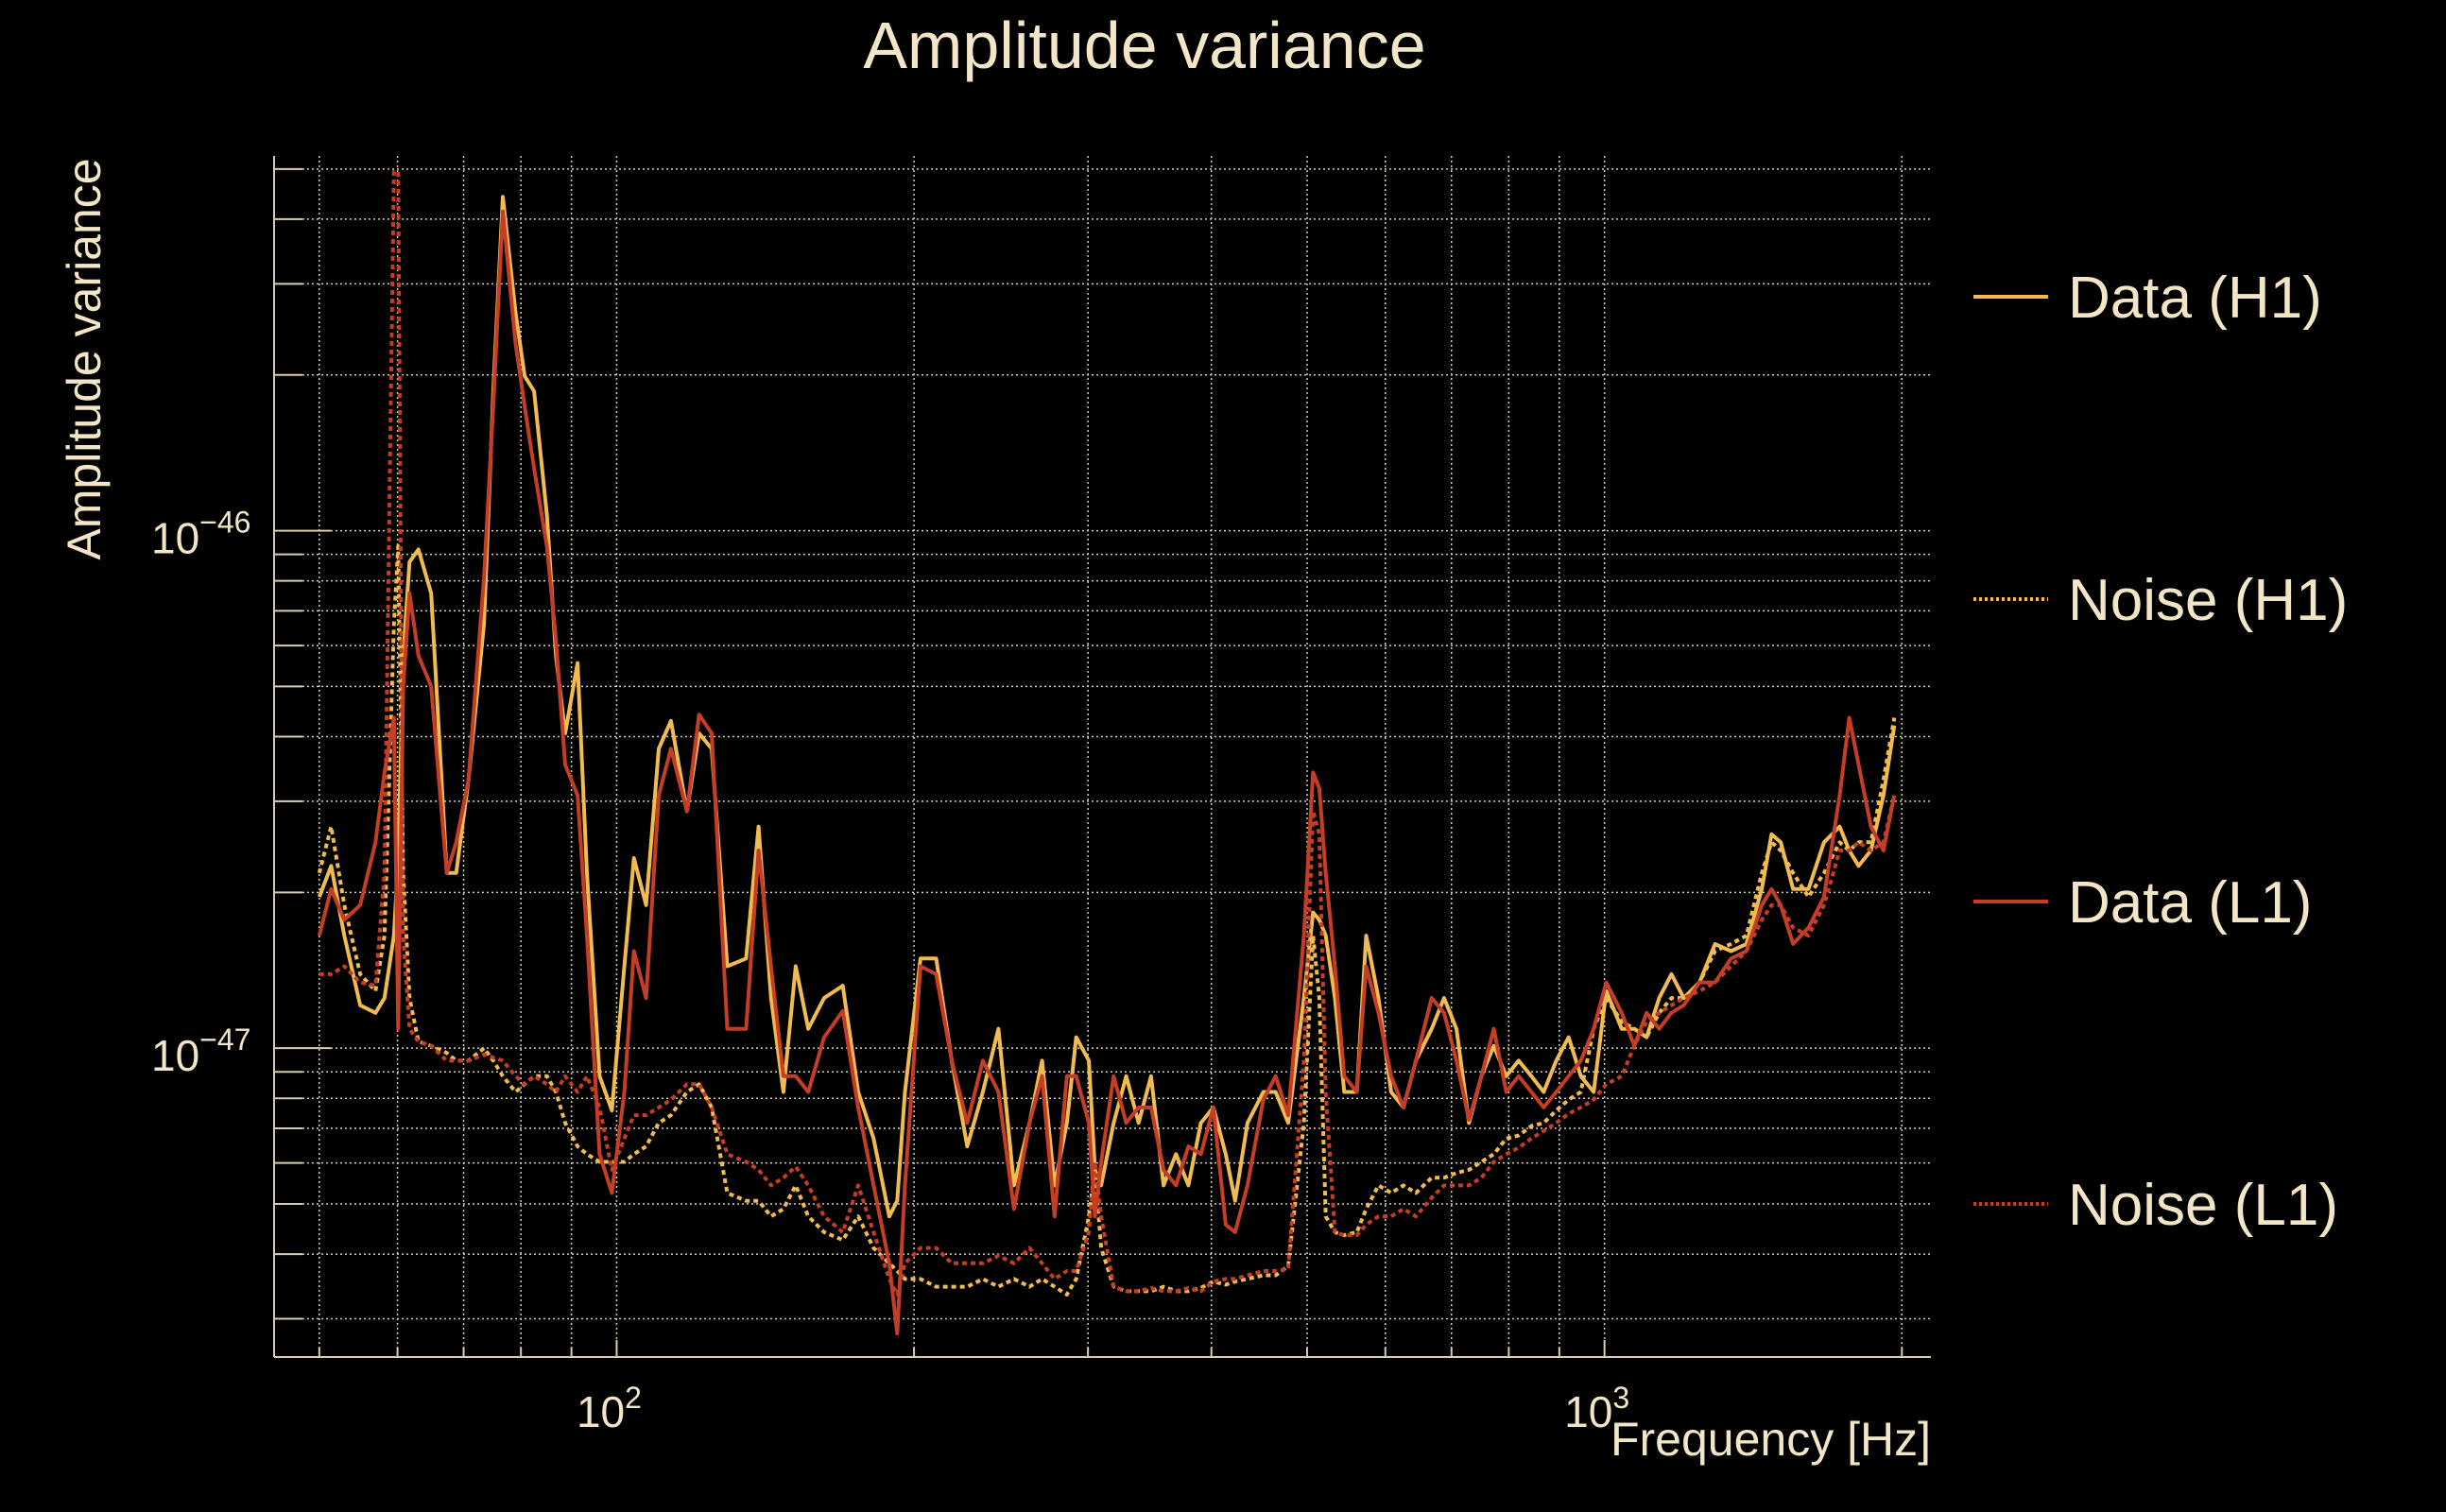  I want to click on legend-label: Noise (H1), so click(2208, 600).